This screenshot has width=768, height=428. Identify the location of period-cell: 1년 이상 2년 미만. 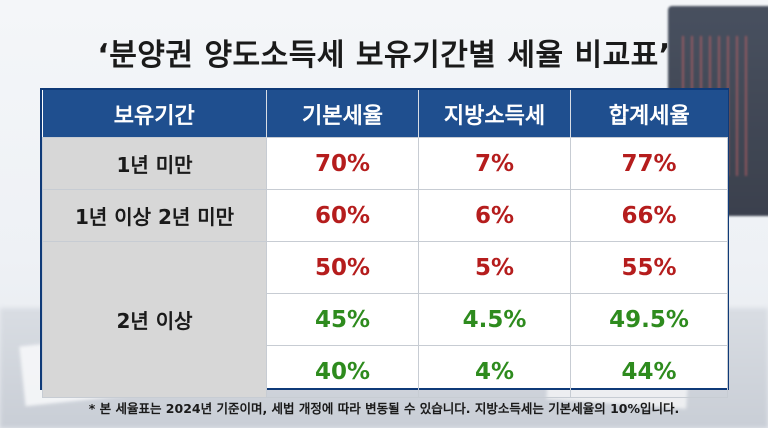
(154, 215).